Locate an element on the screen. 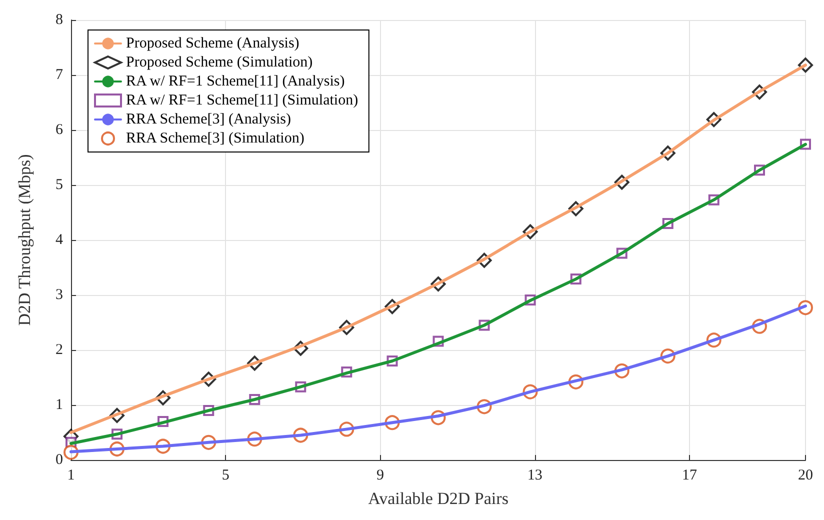 This screenshot has height=520, width=824. x-tick-label: 5 is located at coordinates (226, 476).